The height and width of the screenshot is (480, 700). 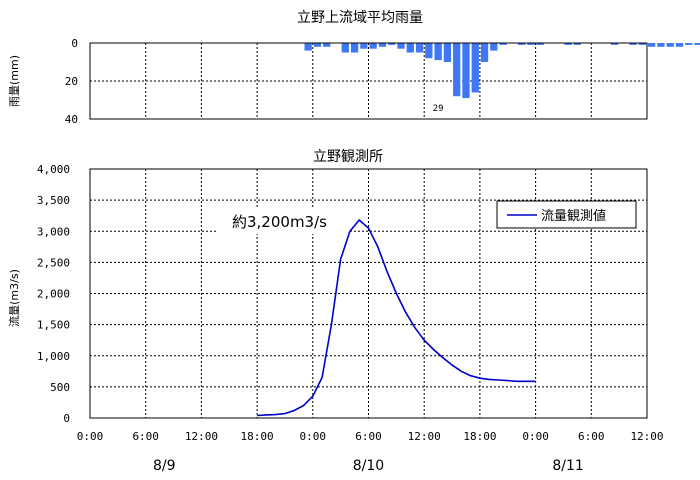 I want to click on rainfall-y-axis-label: 雨量(mm), so click(x=14, y=81).